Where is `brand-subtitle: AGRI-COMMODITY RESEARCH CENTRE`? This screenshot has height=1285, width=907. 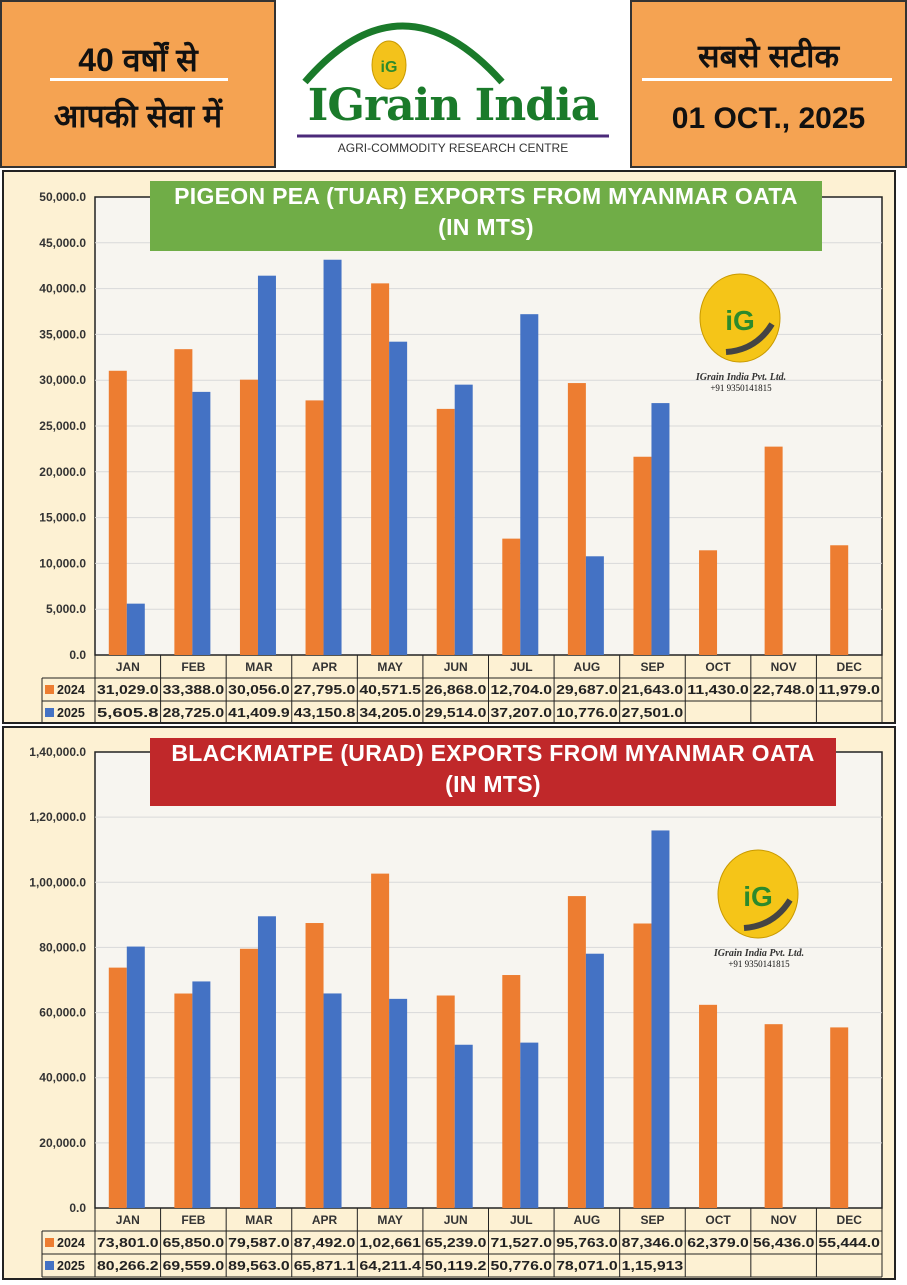
brand-subtitle: AGRI-COMMODITY RESEARCH CENTRE is located at coordinates (453, 148).